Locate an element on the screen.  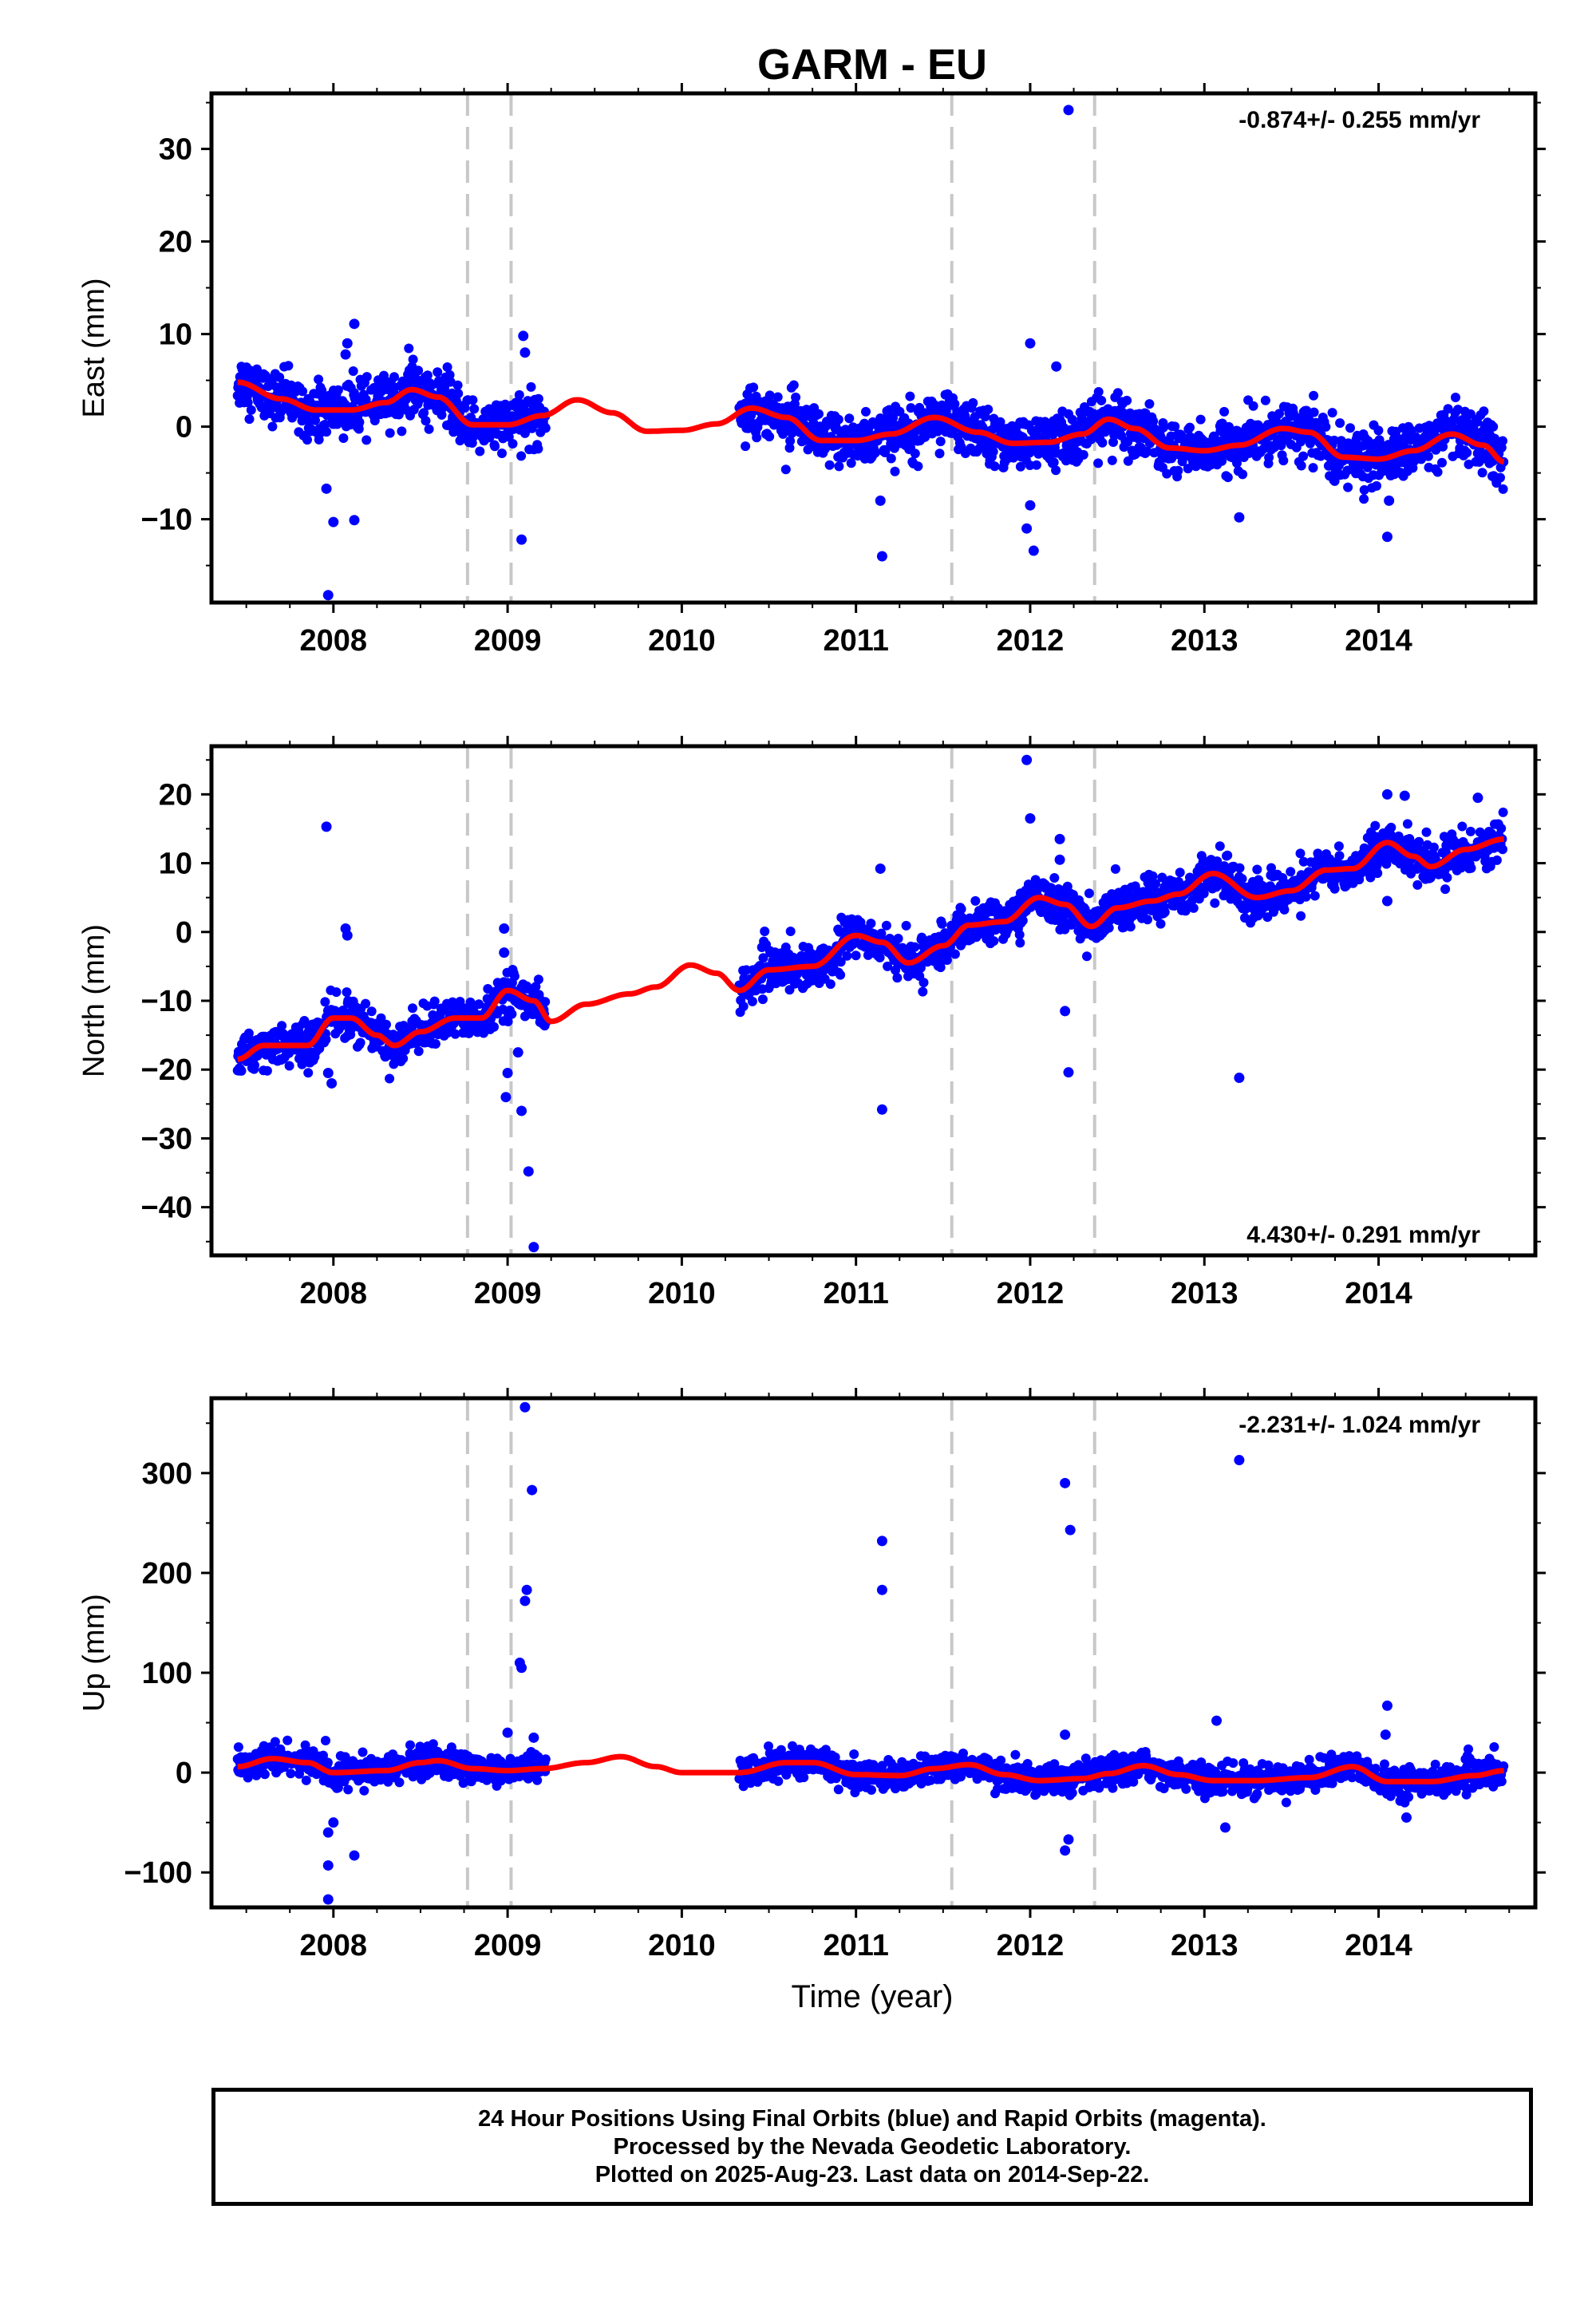
y-tick-label: 10 is located at coordinates (175, 335).